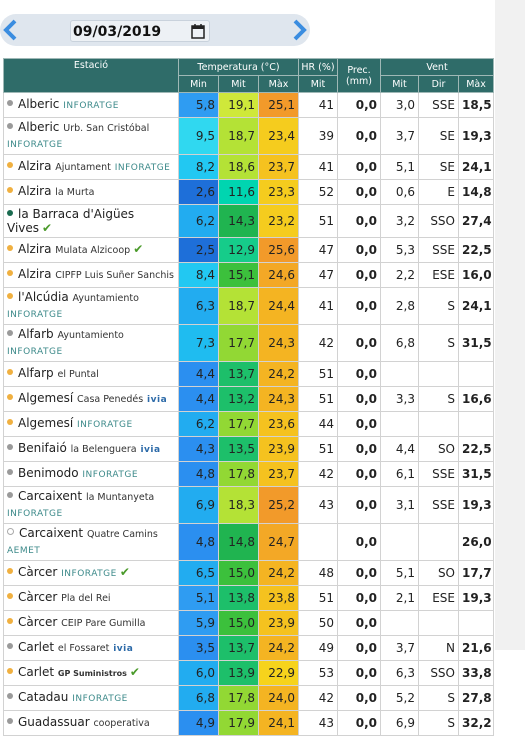  I want to click on date-input: 09/03/2019, so click(140, 31).